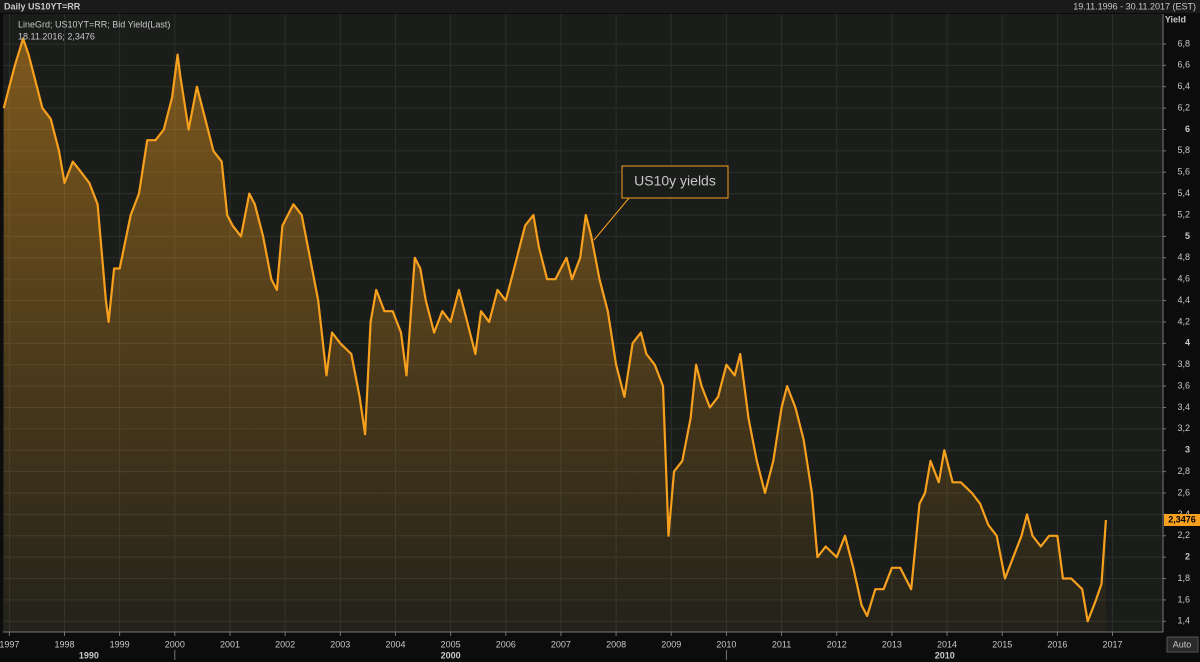  What do you see at coordinates (1187, 557) in the screenshot?
I see `y-tick-label: 2` at bounding box center [1187, 557].